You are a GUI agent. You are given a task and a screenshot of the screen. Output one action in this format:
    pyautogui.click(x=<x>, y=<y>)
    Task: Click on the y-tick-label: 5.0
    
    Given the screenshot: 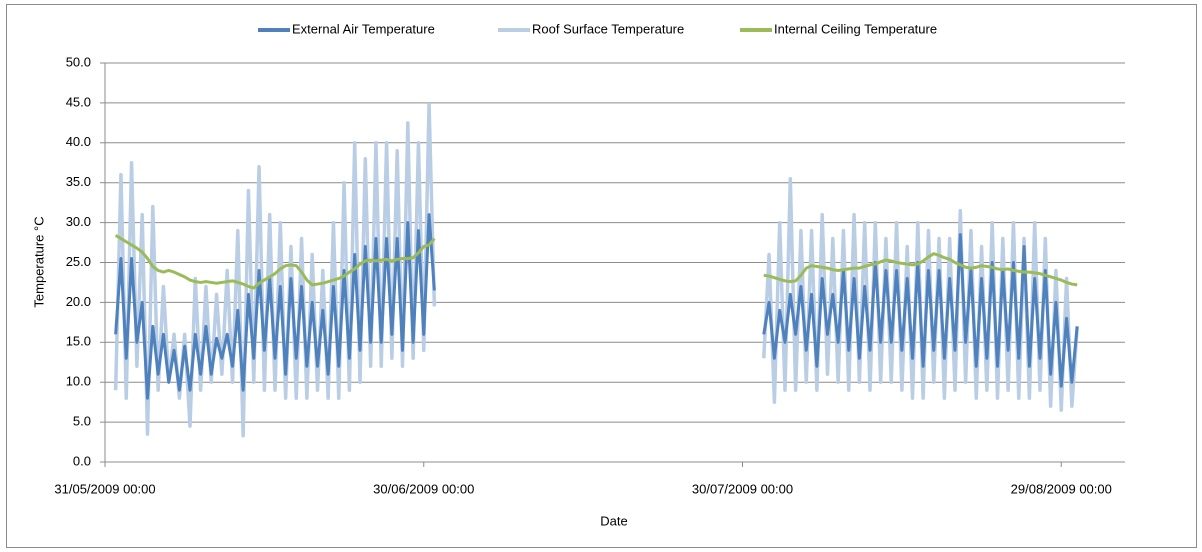 What is the action you would take?
    pyautogui.click(x=82, y=421)
    